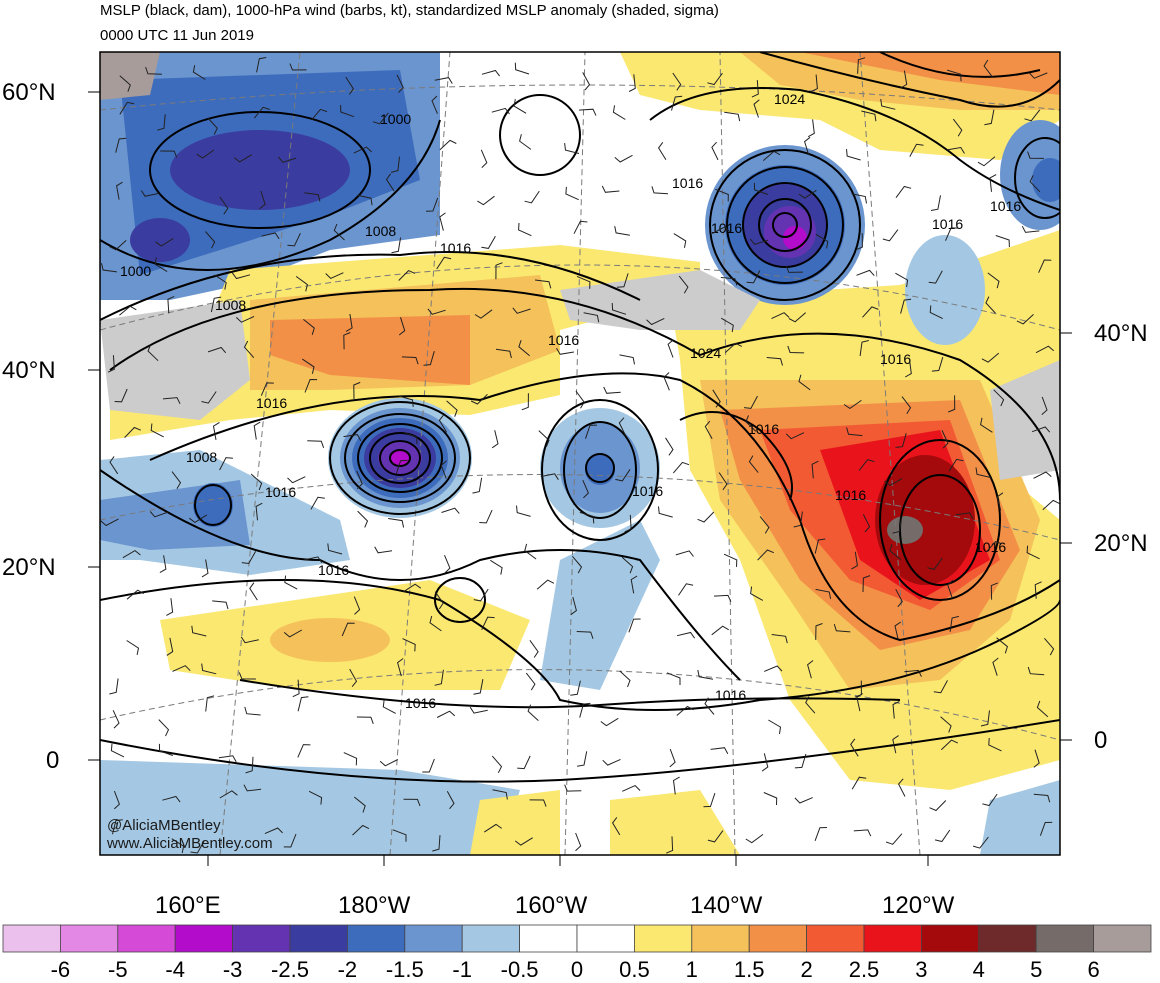  What do you see at coordinates (1093, 969) in the screenshot?
I see `colorbar-label: 6` at bounding box center [1093, 969].